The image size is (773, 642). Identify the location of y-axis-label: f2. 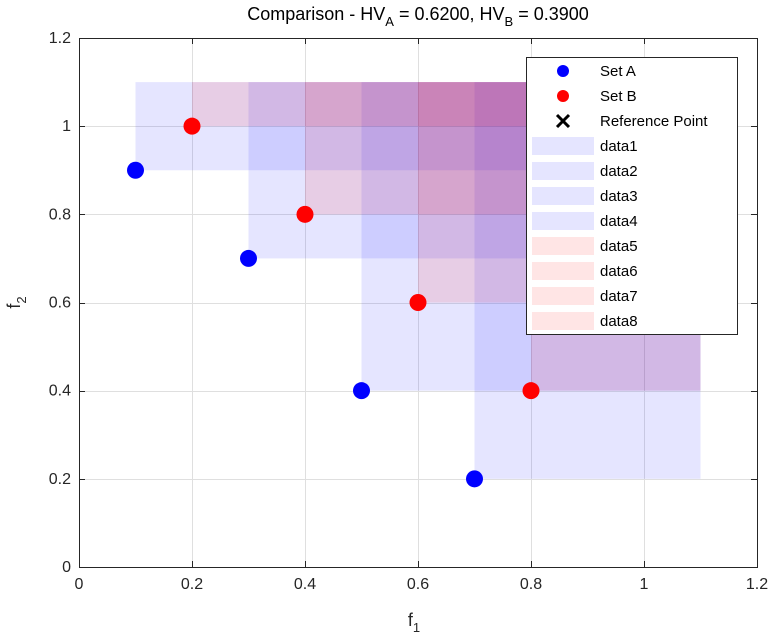
(16, 302).